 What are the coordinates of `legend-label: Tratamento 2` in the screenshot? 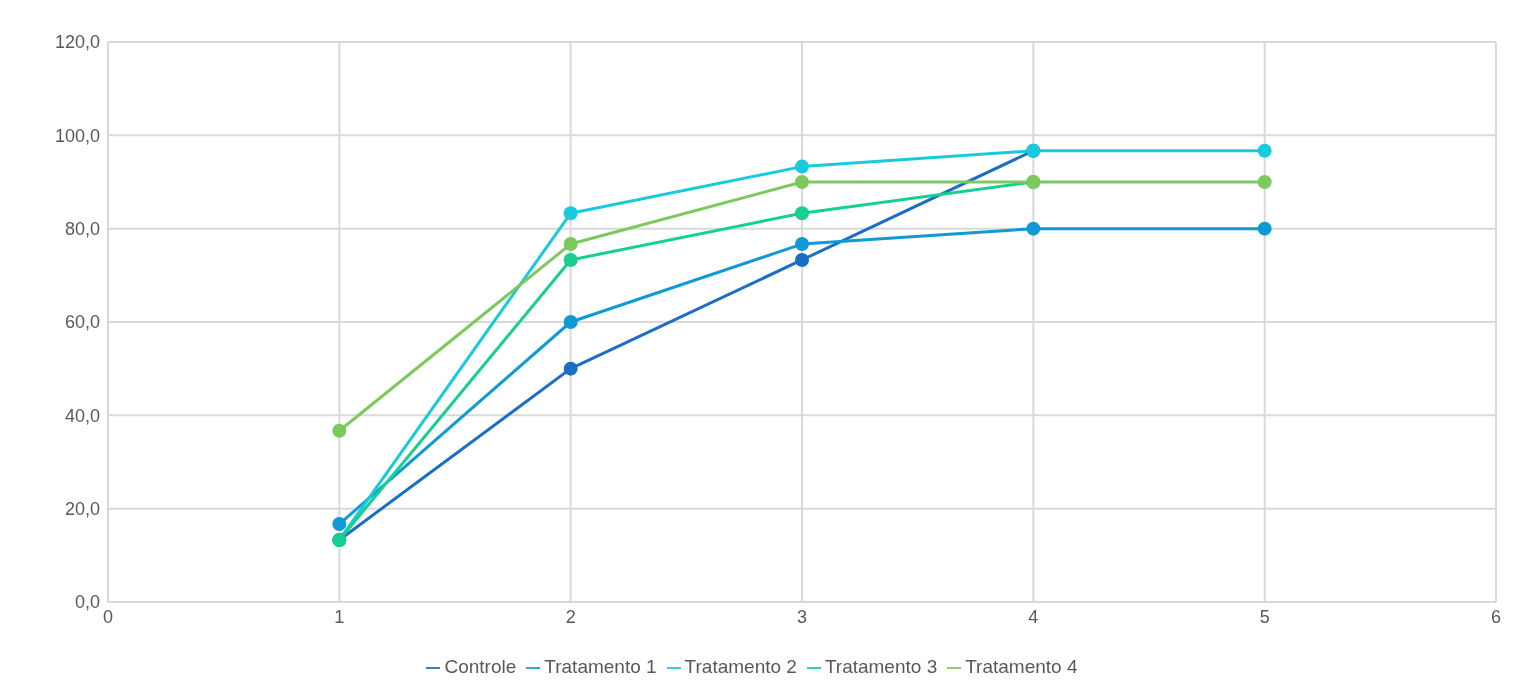 It's located at (740, 666).